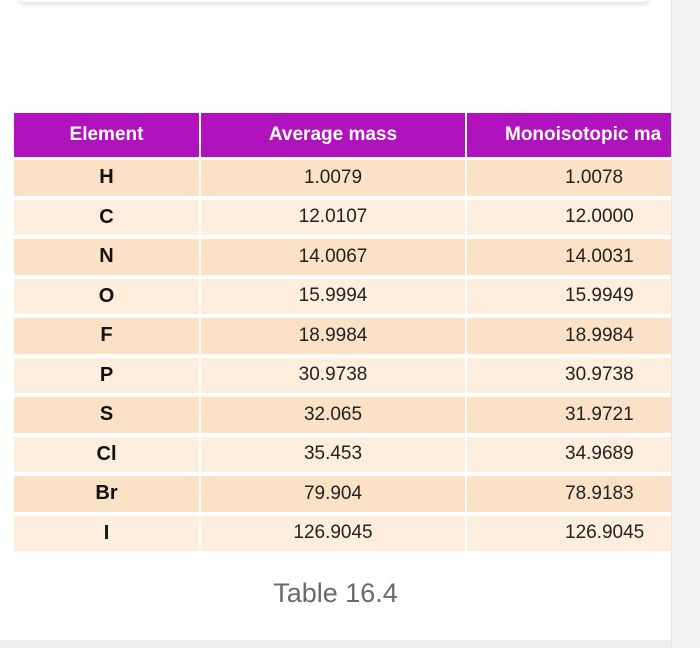  I want to click on cell-monoisotopic-mass: 1.0078, so click(569, 180).